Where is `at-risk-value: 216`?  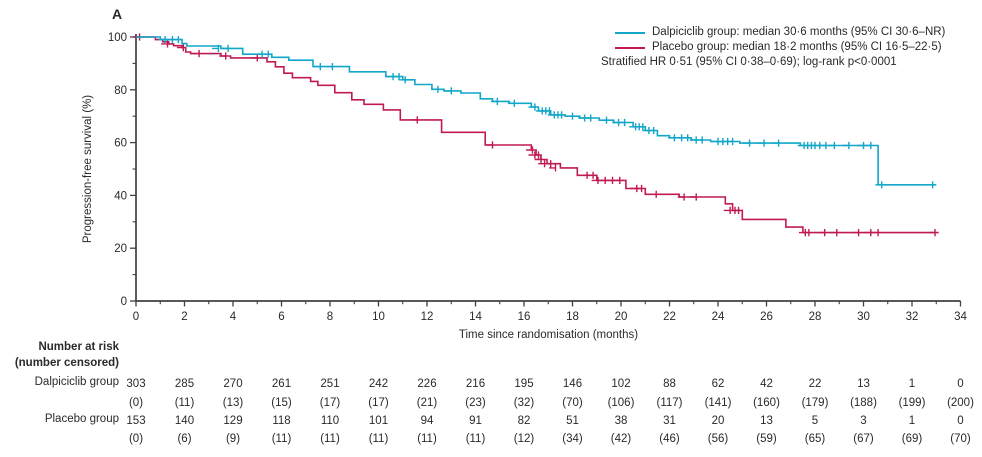
at-risk-value: 216 is located at coordinates (475, 384).